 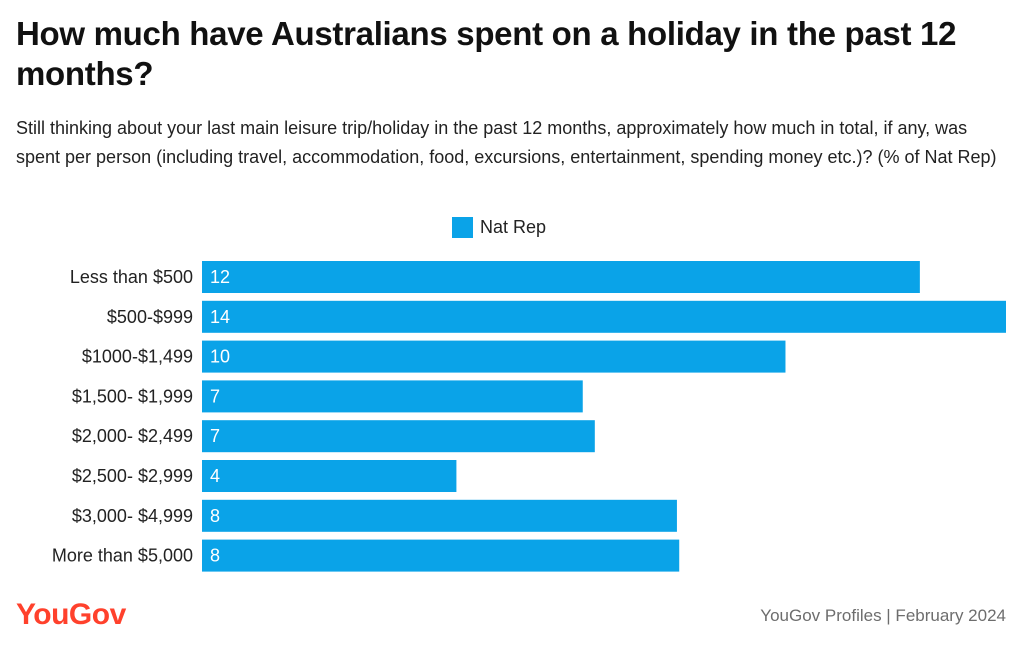 I want to click on legend-label-nat-rep: Nat Rep, so click(x=513, y=226).